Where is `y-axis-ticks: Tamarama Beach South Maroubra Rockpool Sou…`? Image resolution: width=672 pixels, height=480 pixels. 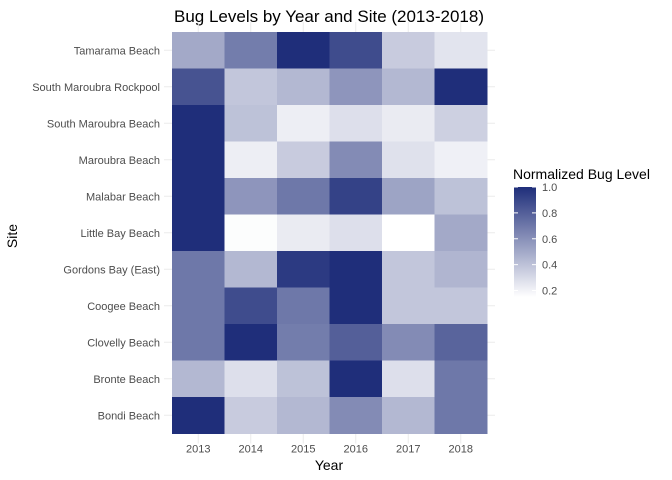 y-axis-ticks: Tamarama Beach South Maroubra Rockpool Sou… is located at coordinates (96, 233).